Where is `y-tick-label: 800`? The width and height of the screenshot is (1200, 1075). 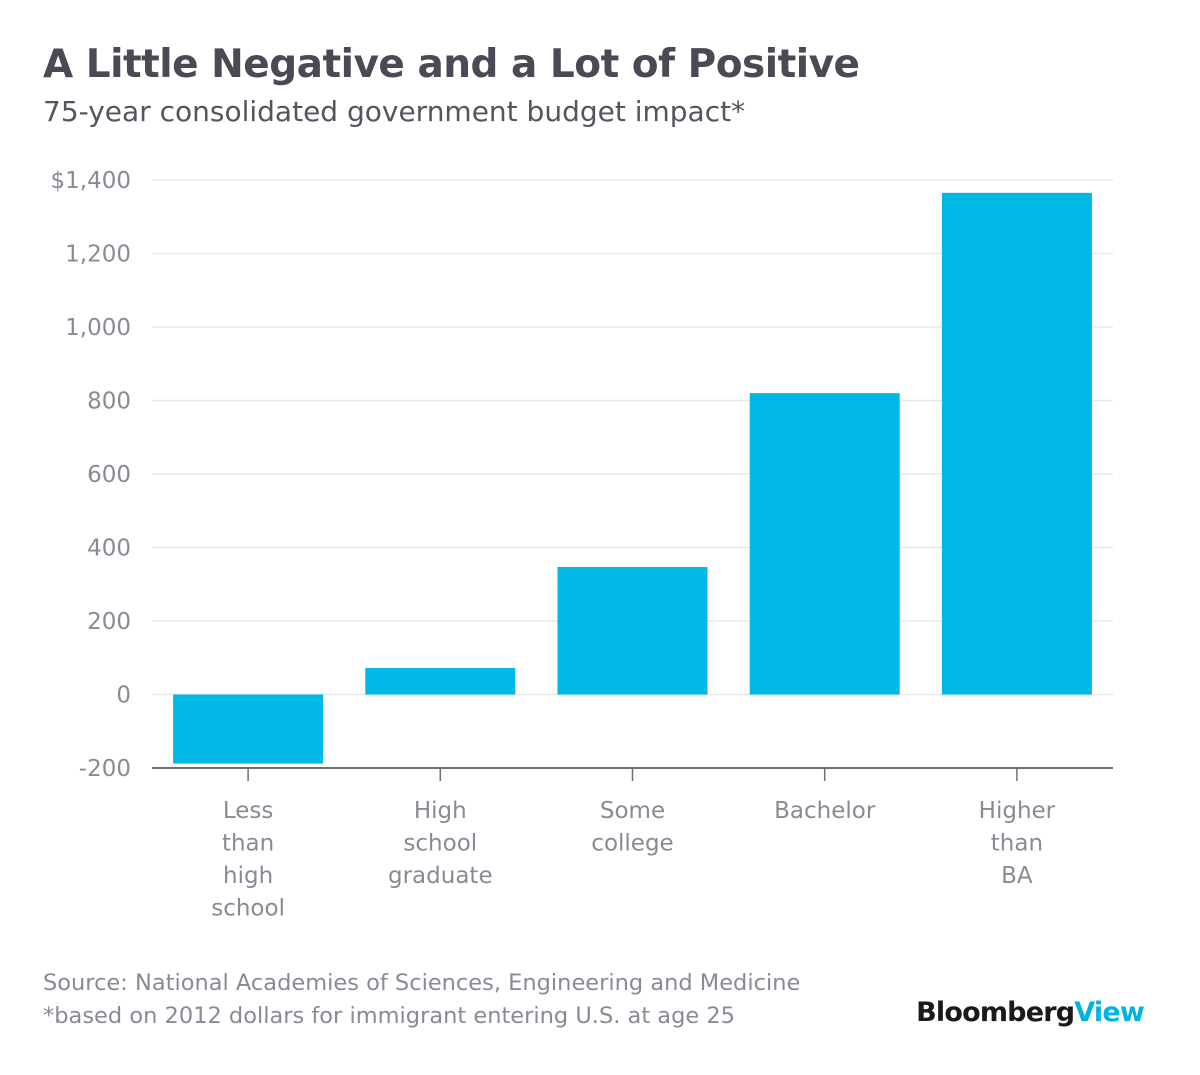
y-tick-label: 800 is located at coordinates (109, 402).